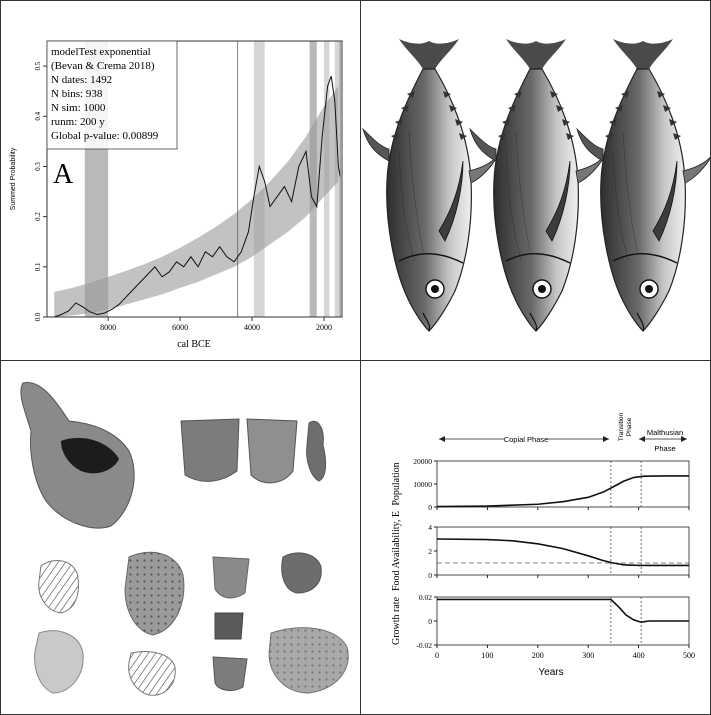 This screenshot has height=715, width=711. I want to click on copial-phase-label: Copial Phase, so click(526, 439).